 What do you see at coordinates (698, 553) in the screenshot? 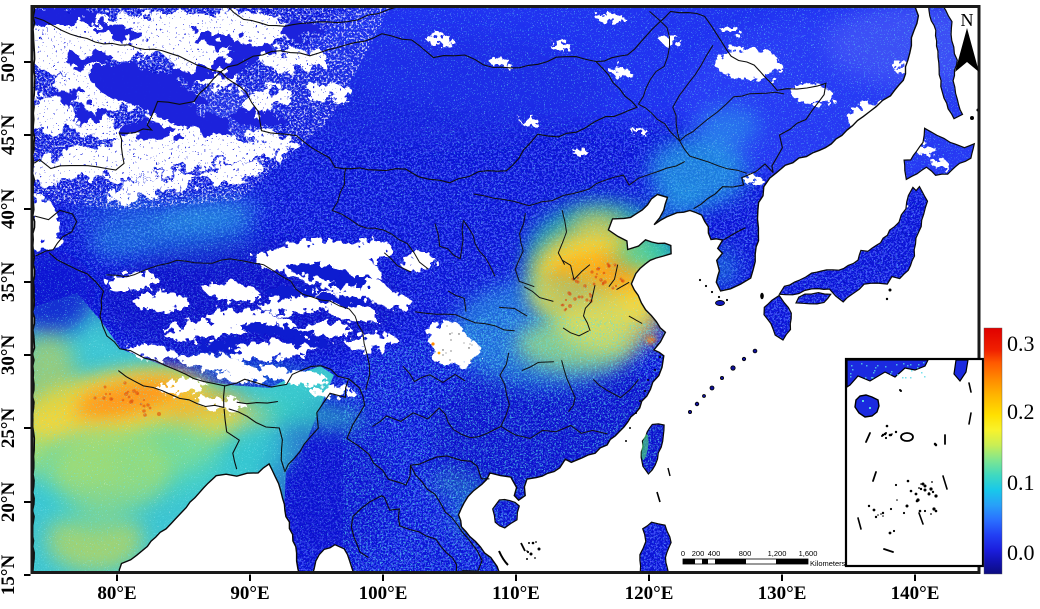
I see `svg-text: 200` at bounding box center [698, 553].